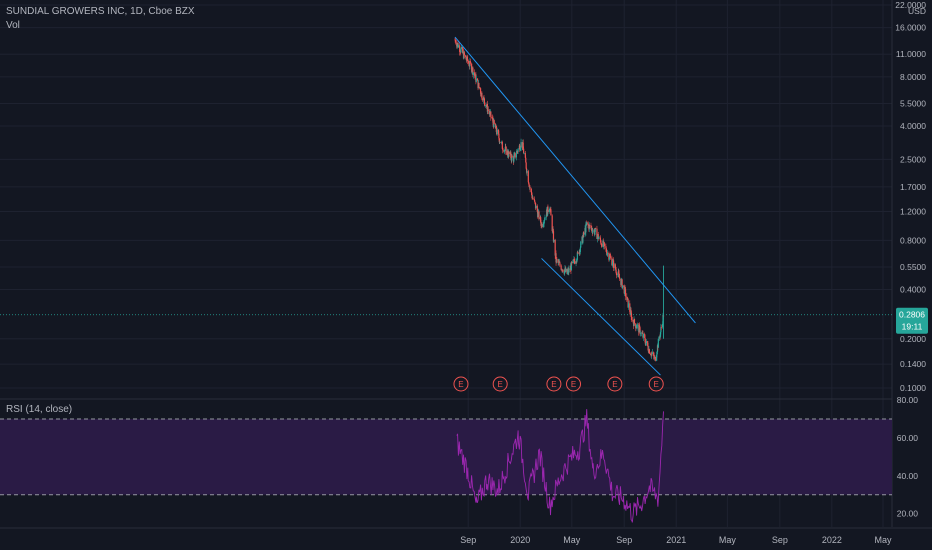 Image resolution: width=932 pixels, height=550 pixels. I want to click on price-axis-tick: 22.0000, so click(910, 5).